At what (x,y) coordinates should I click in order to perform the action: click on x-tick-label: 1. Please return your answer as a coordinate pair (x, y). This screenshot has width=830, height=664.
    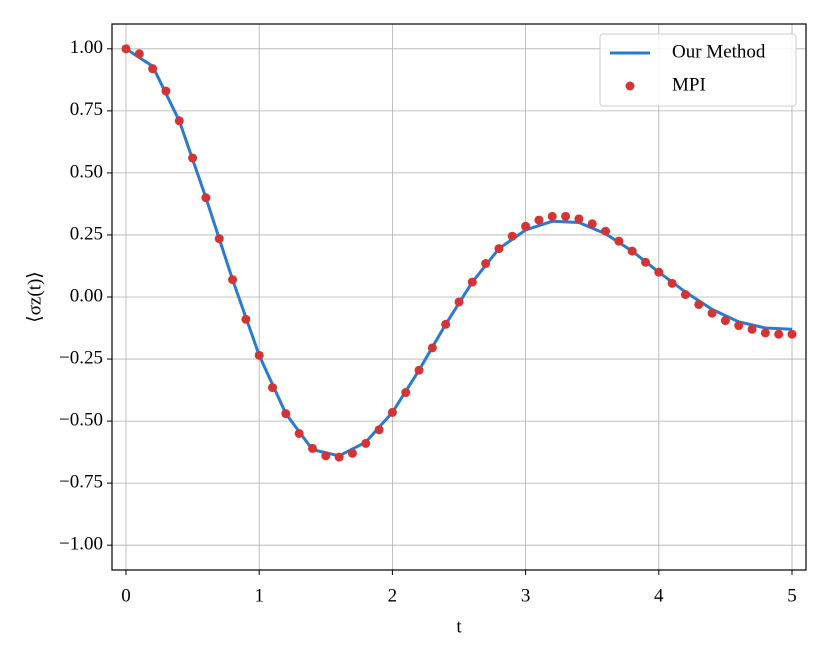
    Looking at the image, I should click on (259, 595).